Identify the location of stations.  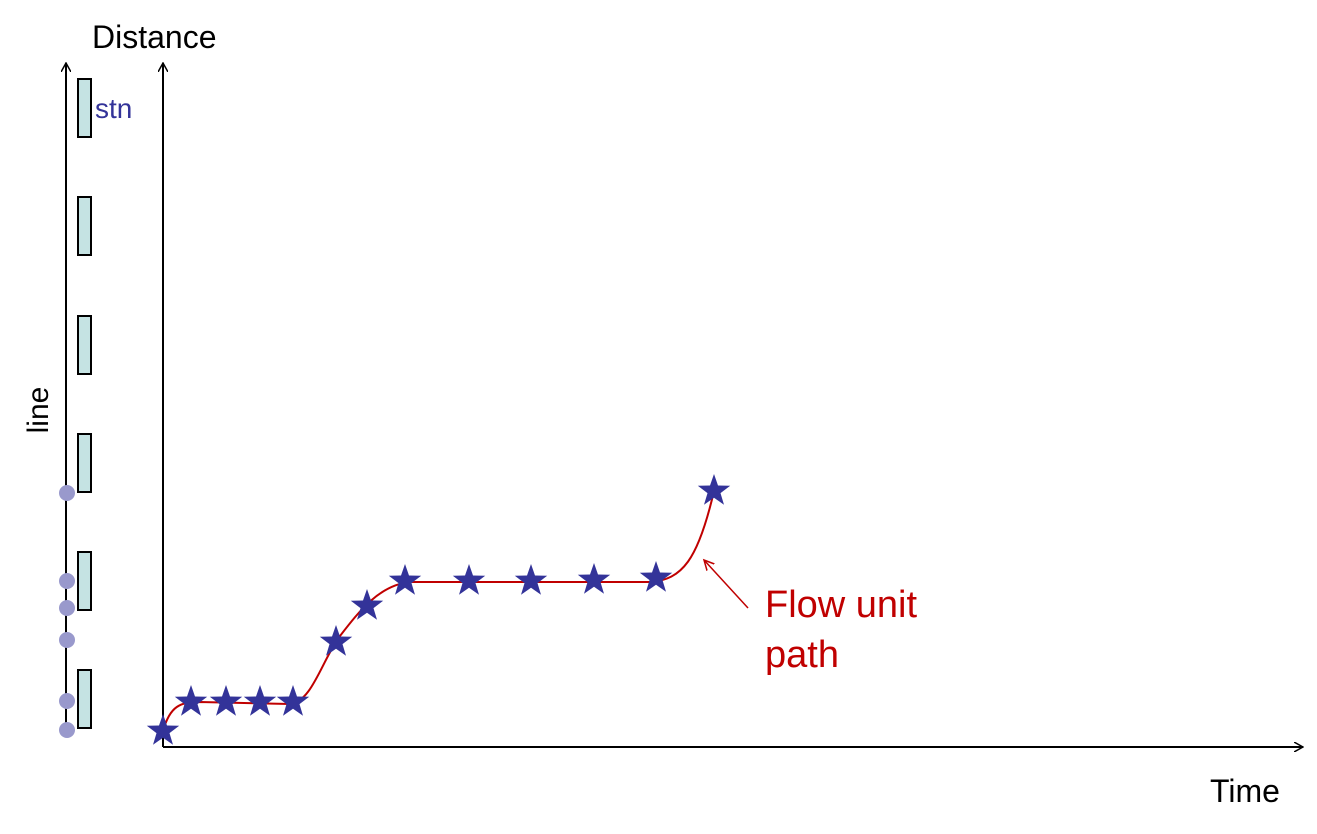
(84, 403).